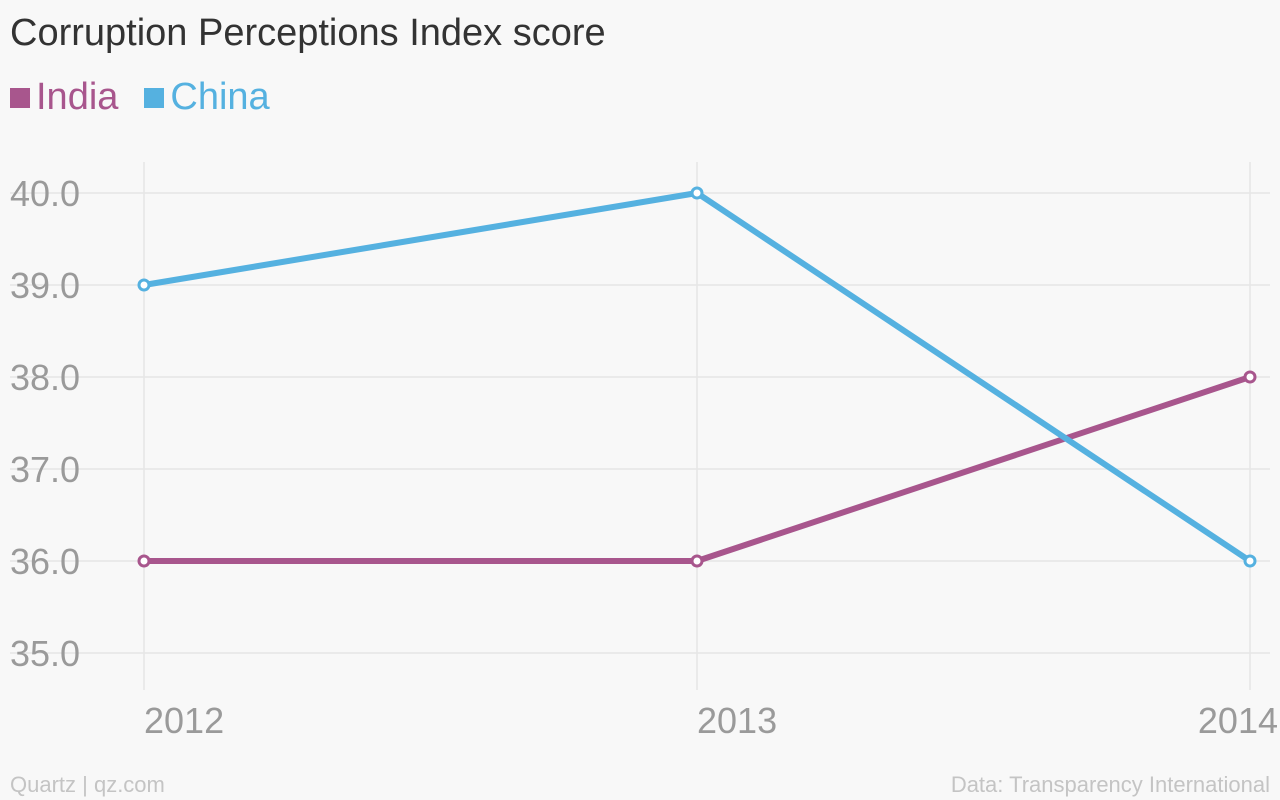  I want to click on legend-label-china: China, so click(220, 97).